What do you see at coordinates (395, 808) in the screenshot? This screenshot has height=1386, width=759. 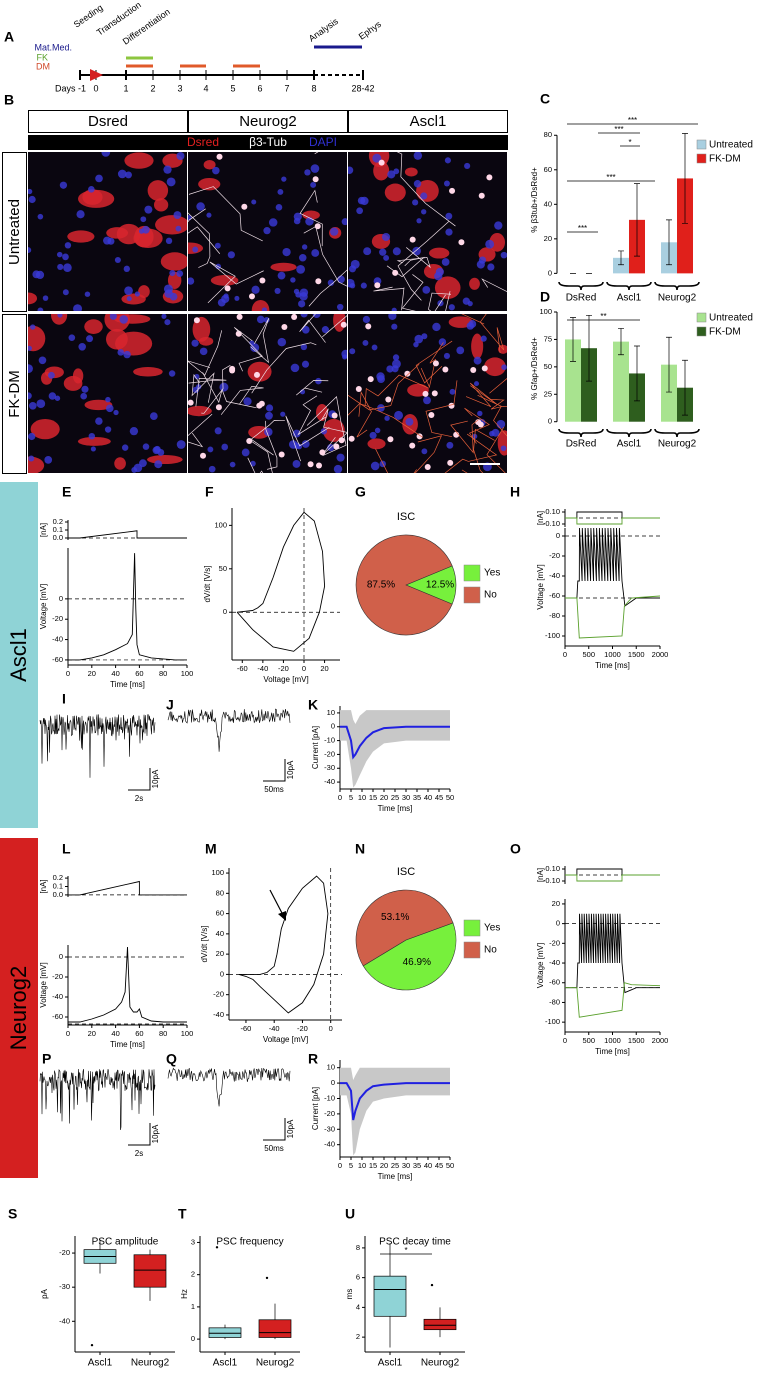 I see `x-axis-label: Time [ms]` at bounding box center [395, 808].